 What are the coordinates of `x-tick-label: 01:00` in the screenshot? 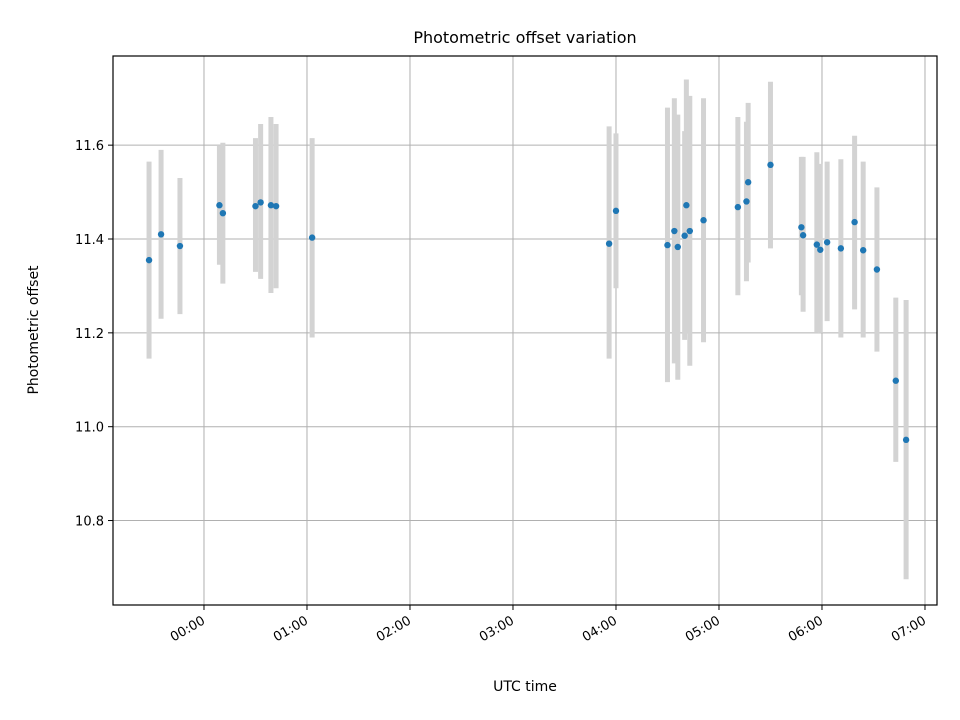 It's located at (291, 629).